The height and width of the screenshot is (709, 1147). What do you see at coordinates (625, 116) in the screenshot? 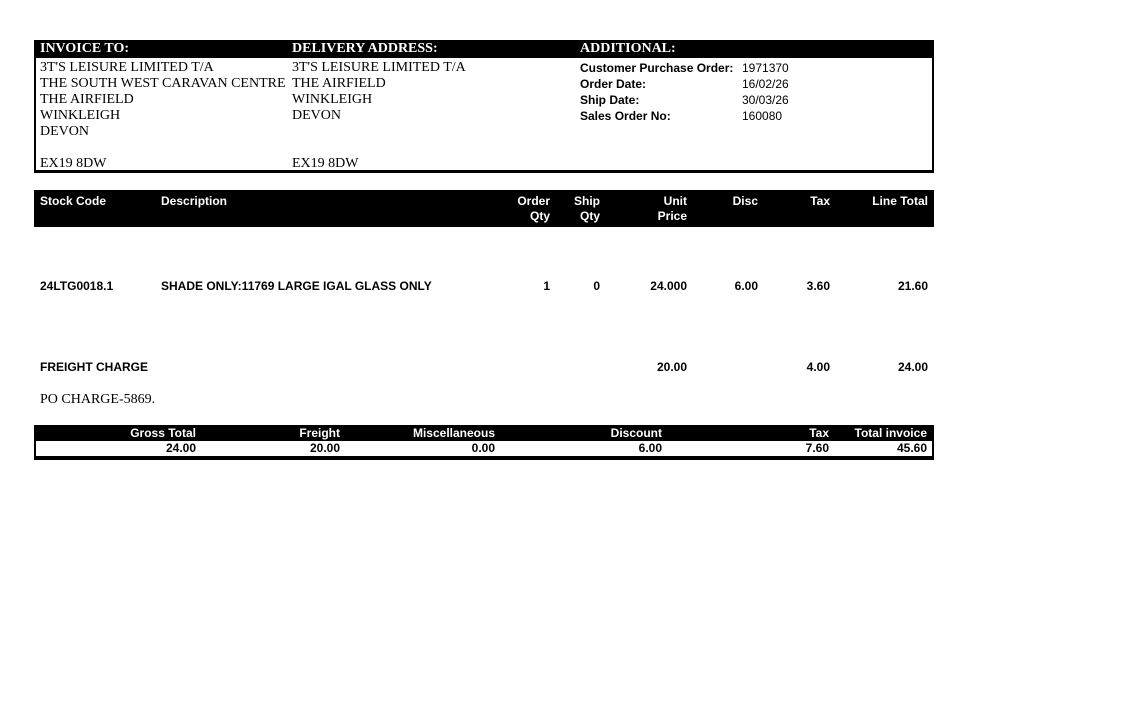
I see `sales-order-no-label: Sales Order No:` at bounding box center [625, 116].